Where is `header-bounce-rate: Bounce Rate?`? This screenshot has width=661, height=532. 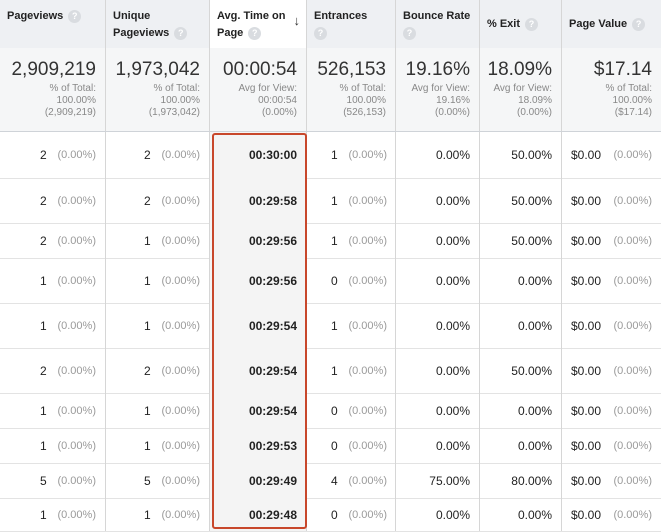 header-bounce-rate: Bounce Rate? is located at coordinates (438, 24).